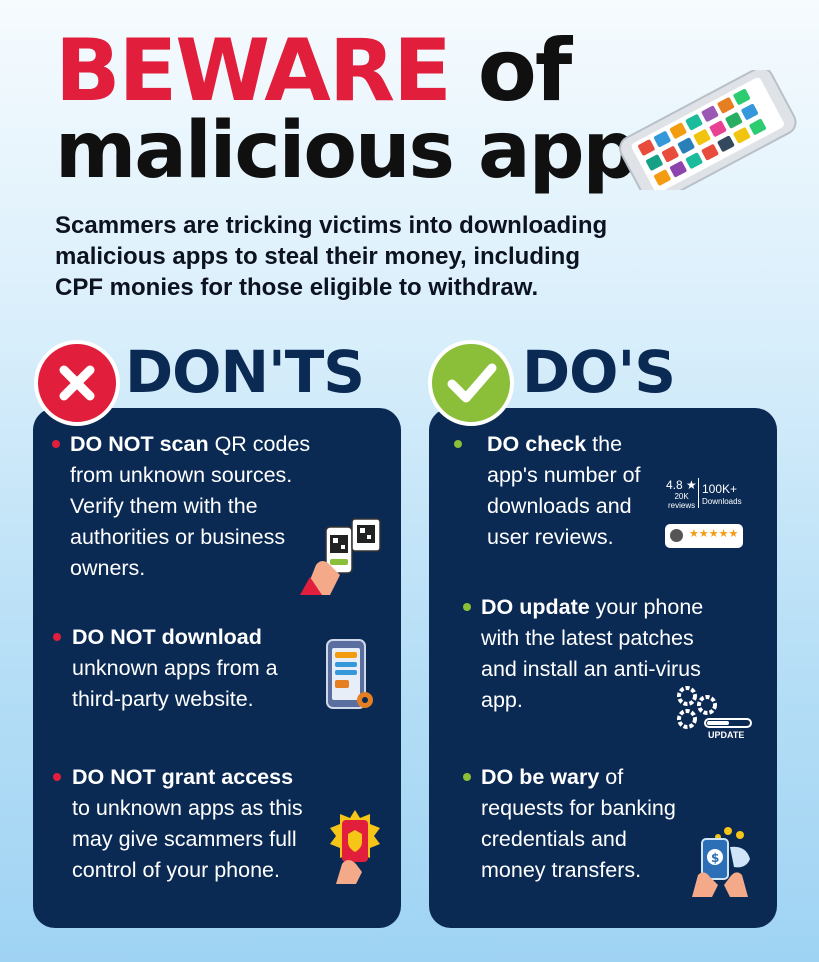 The image size is (819, 962). Describe the element at coordinates (681, 485) in the screenshot. I see `rating-score: 4.8 ★` at that location.